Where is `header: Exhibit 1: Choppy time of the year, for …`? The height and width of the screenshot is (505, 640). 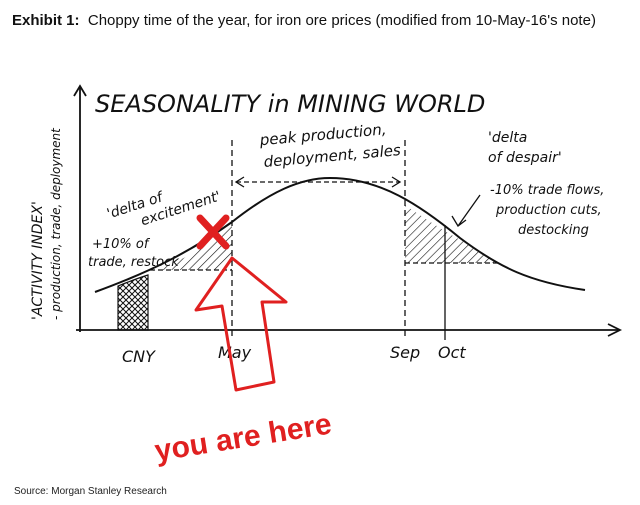
header: Exhibit 1: Choppy time of the year, for … is located at coordinates (320, 20).